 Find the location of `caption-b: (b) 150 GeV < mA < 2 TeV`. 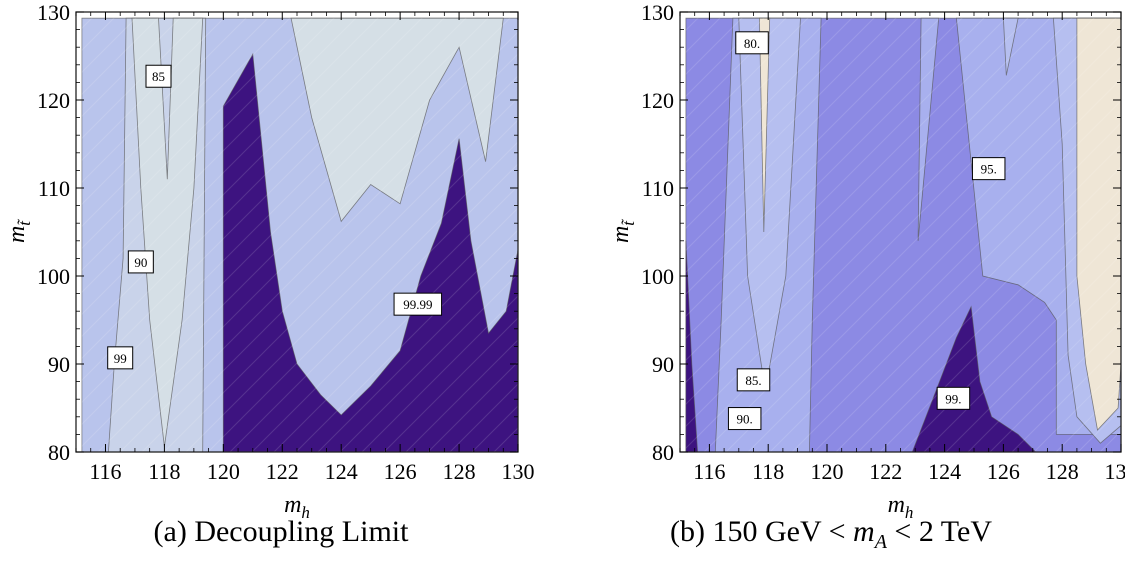

caption-b: (b) 150 GeV < mA < 2 TeV is located at coordinates (831, 534).